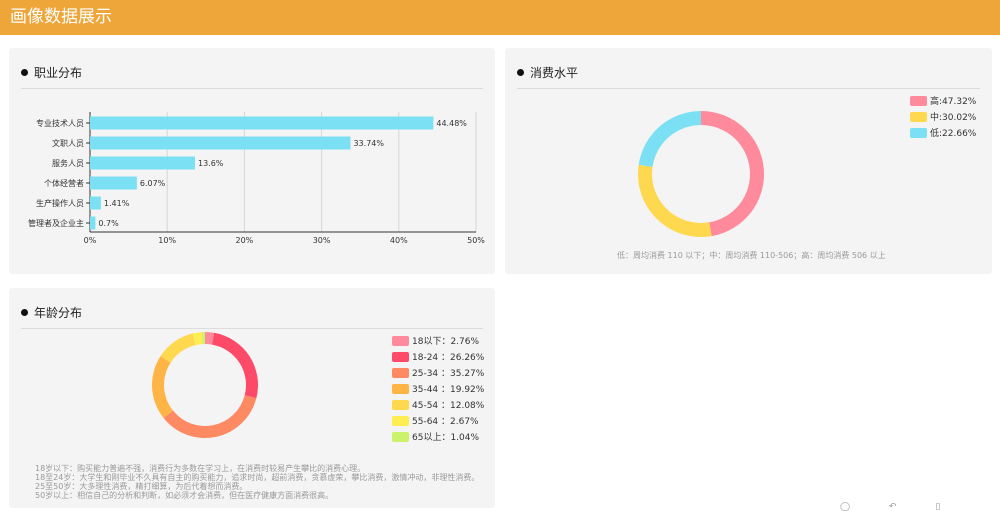  I want to click on legend-label: 低:22.66%, so click(953, 134).